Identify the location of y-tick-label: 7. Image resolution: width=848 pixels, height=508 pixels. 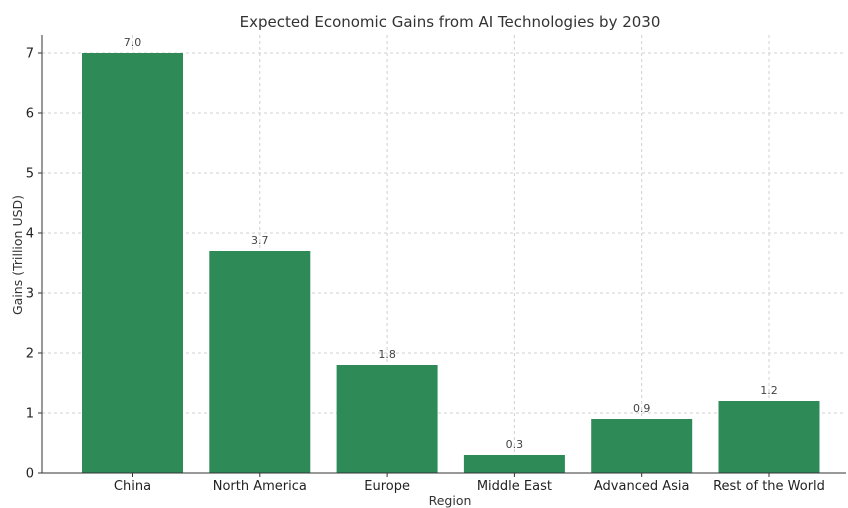
(30, 54).